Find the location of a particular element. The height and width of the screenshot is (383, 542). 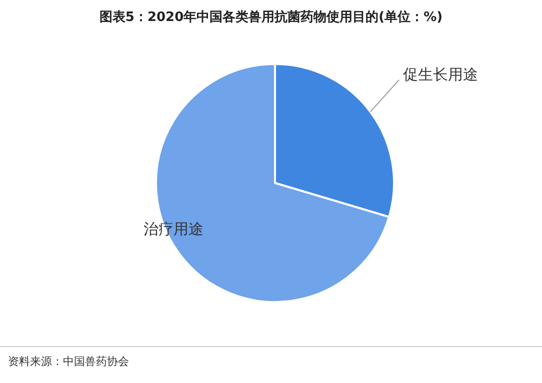

chart-title: 图表5：2020年中国各类兽用抗菌药物使用目的(单位：%) is located at coordinates (271, 17).